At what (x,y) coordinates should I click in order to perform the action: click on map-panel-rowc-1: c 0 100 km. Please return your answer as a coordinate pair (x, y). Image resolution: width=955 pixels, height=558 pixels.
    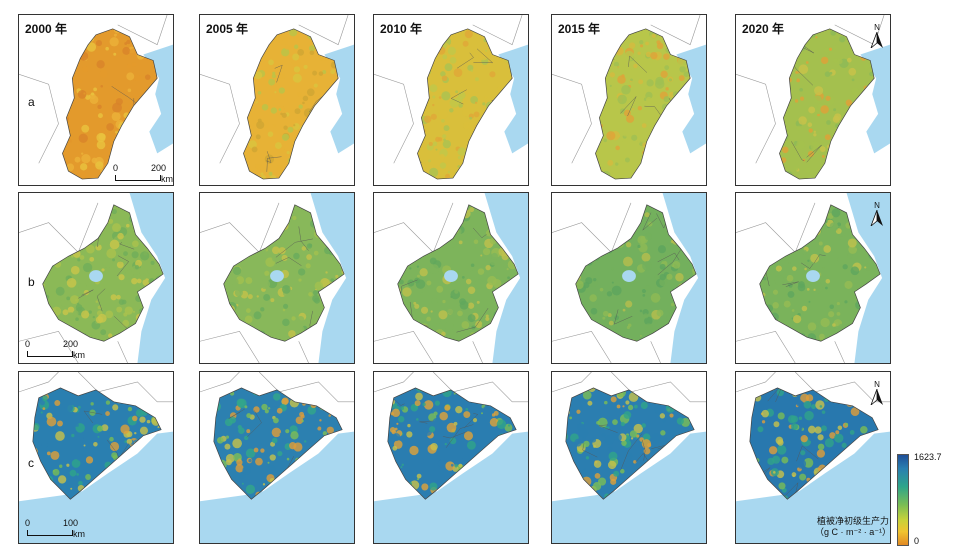
    Looking at the image, I should click on (96, 457).